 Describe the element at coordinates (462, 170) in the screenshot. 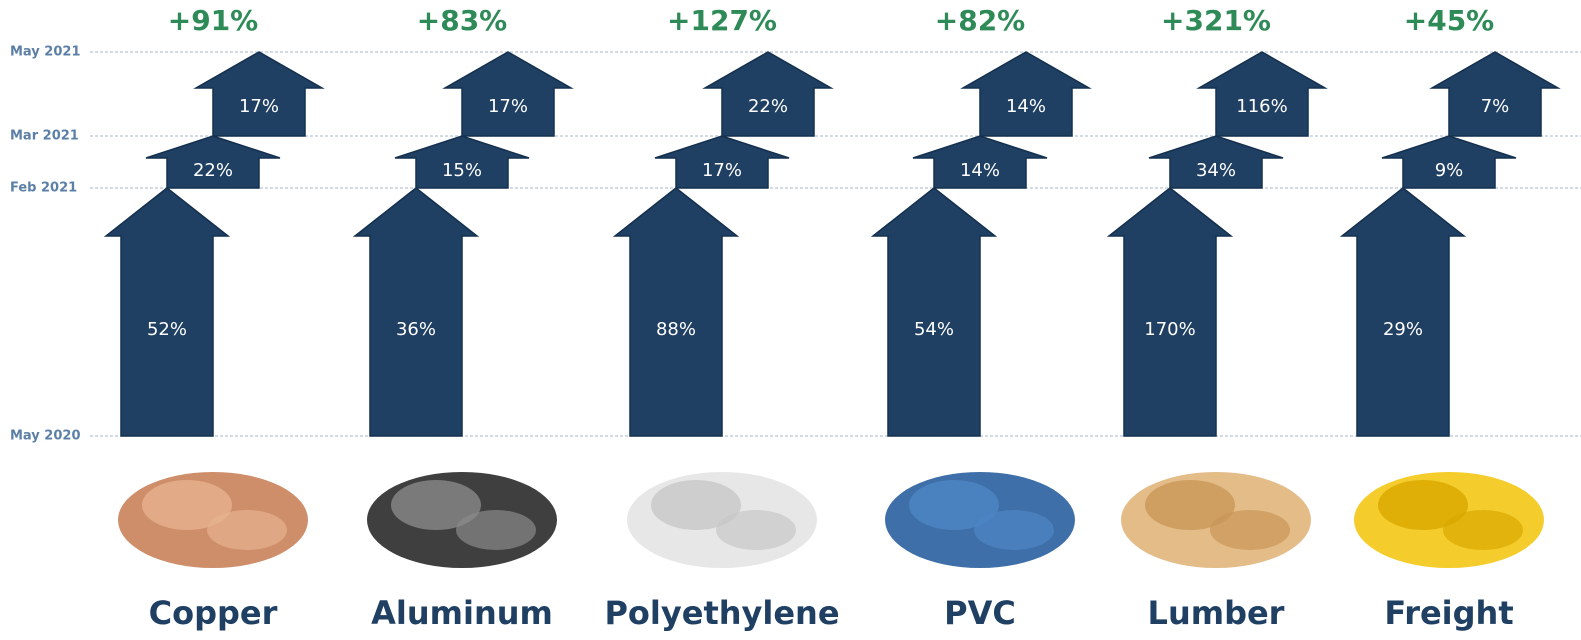

I see `change-label: 15%` at that location.